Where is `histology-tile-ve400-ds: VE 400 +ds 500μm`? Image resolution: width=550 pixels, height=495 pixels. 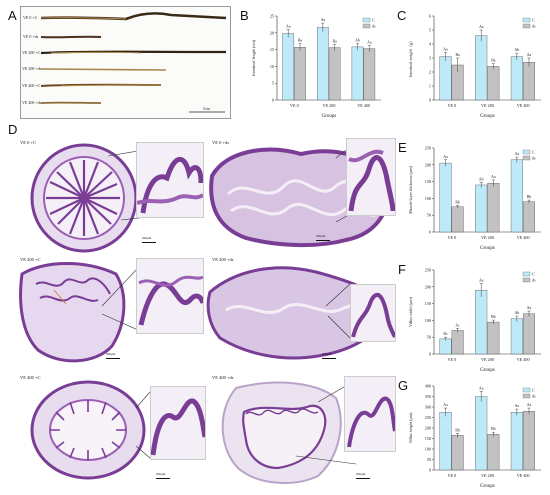
histology-tile-ve400-ds: VE 400 +ds 500μm is located at coordinates (301, 431).